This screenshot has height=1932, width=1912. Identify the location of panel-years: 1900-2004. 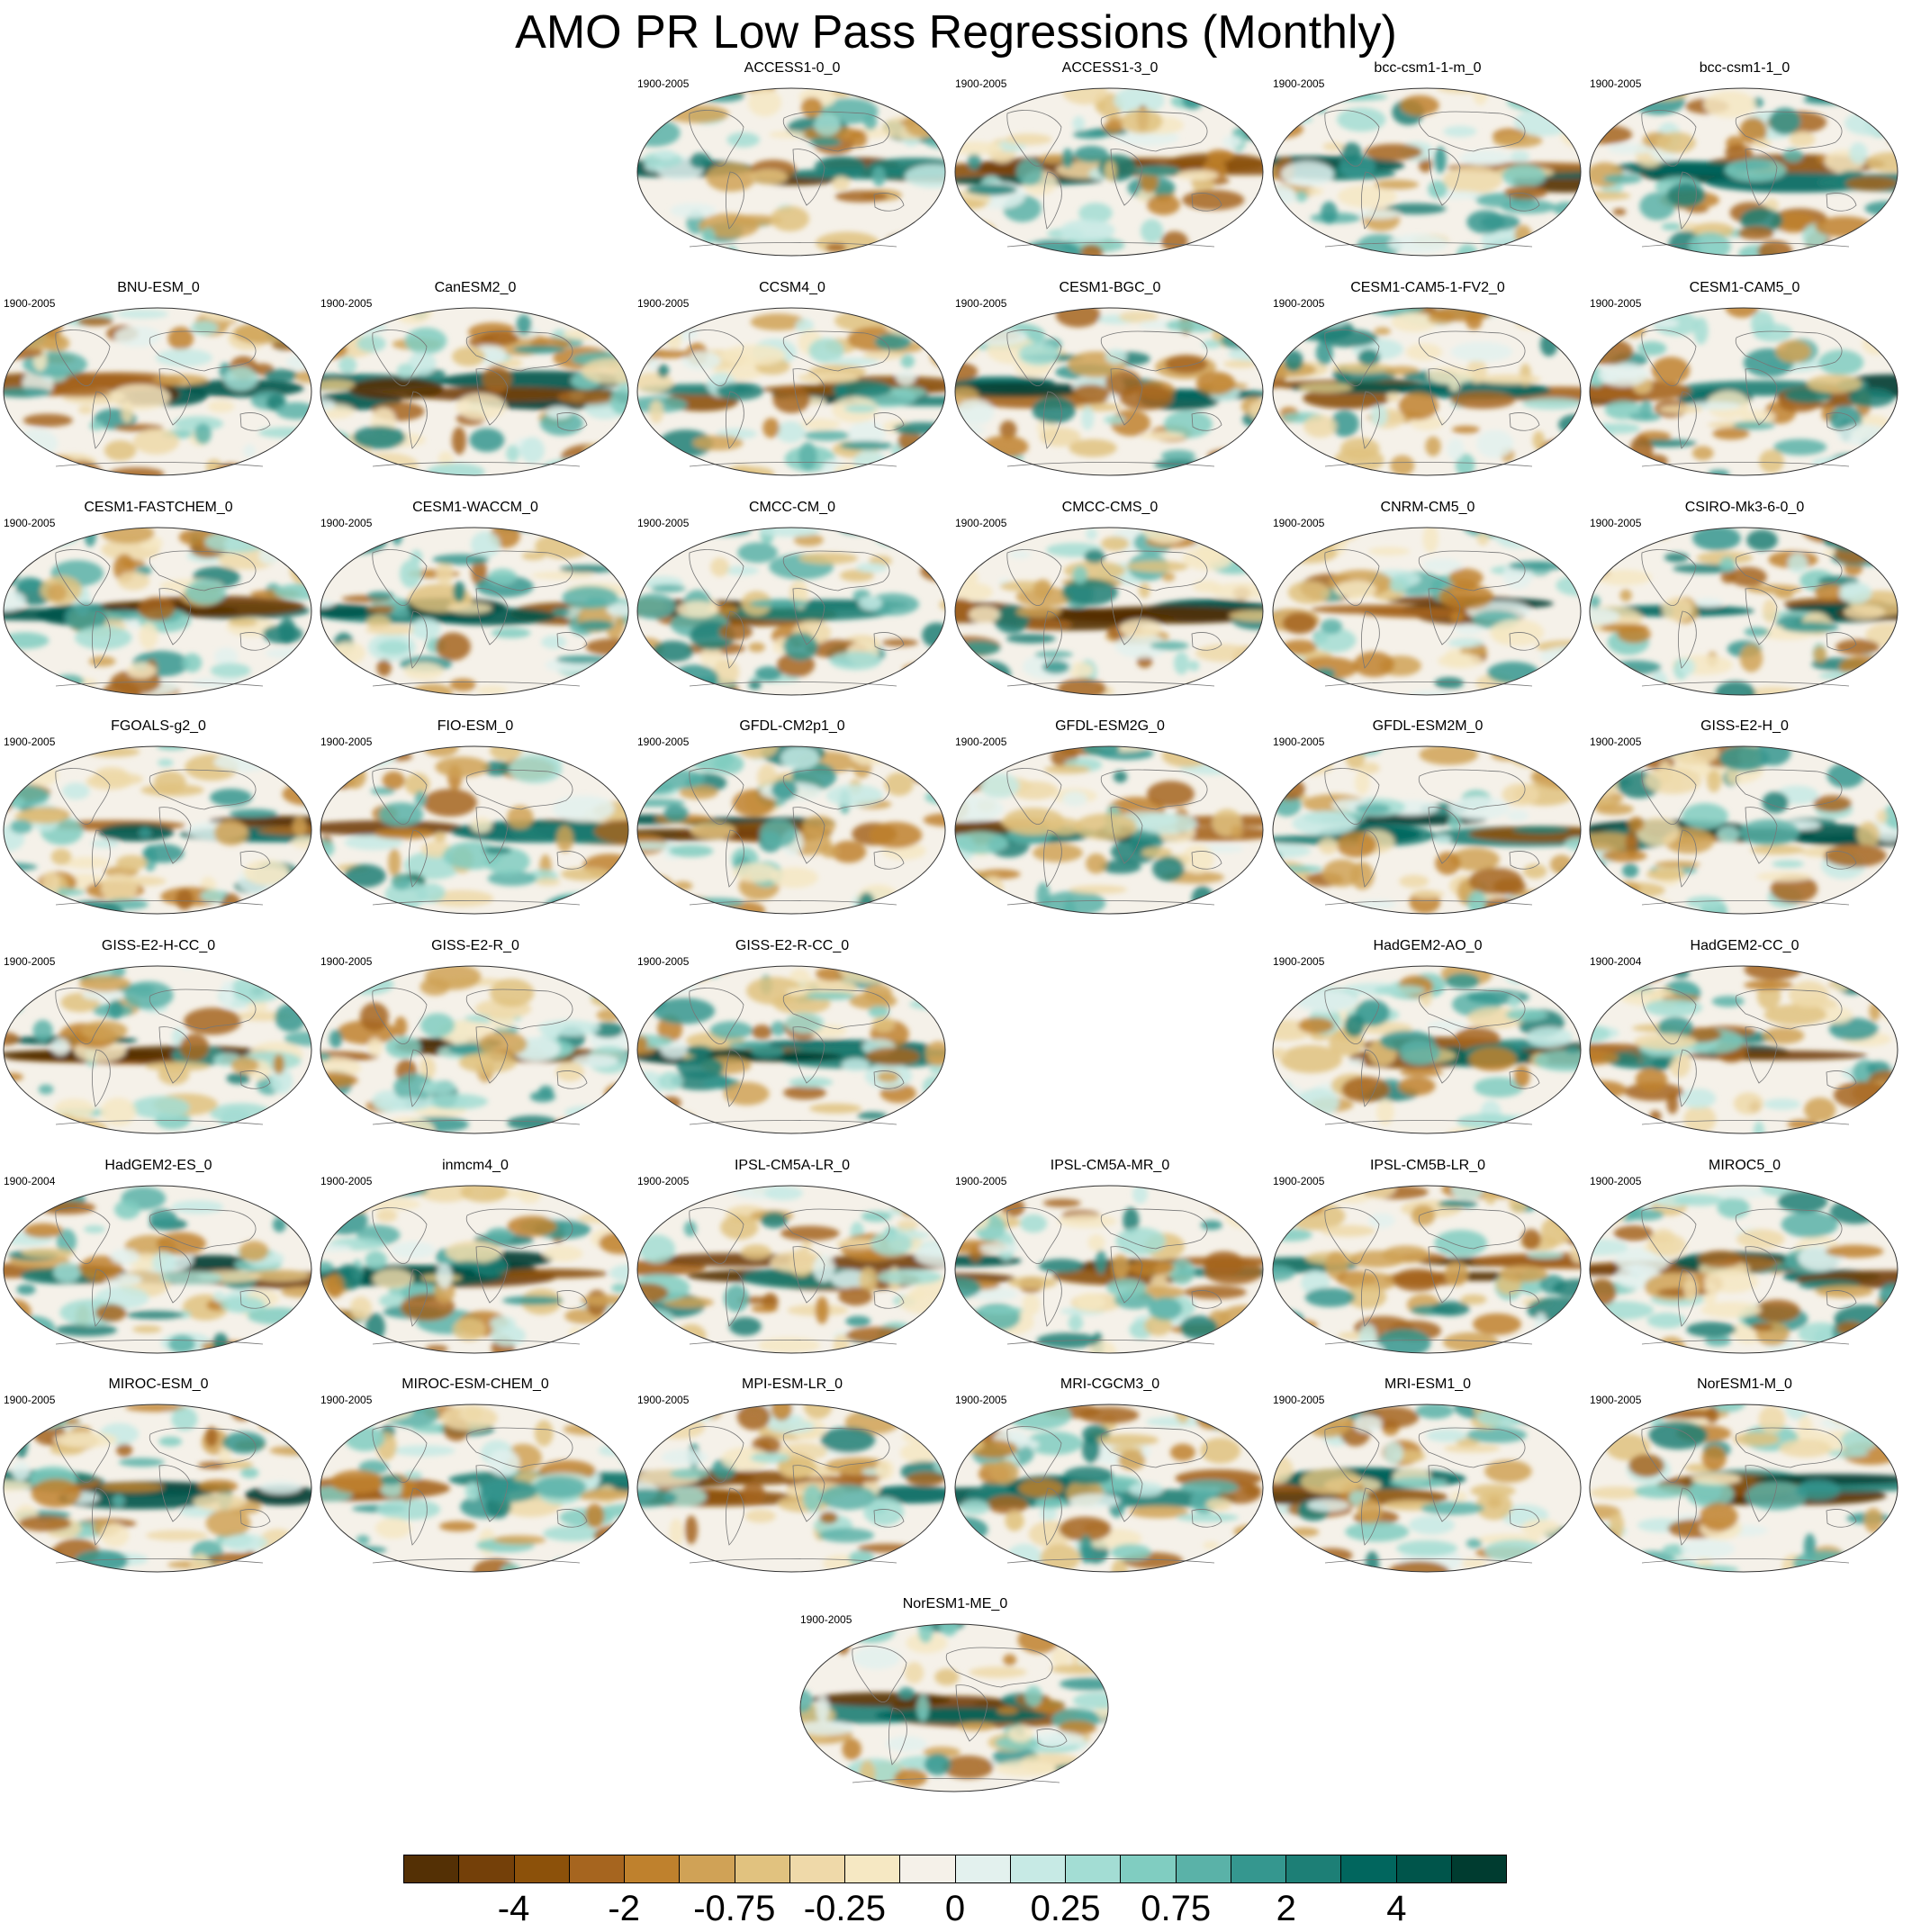
(1616, 961).